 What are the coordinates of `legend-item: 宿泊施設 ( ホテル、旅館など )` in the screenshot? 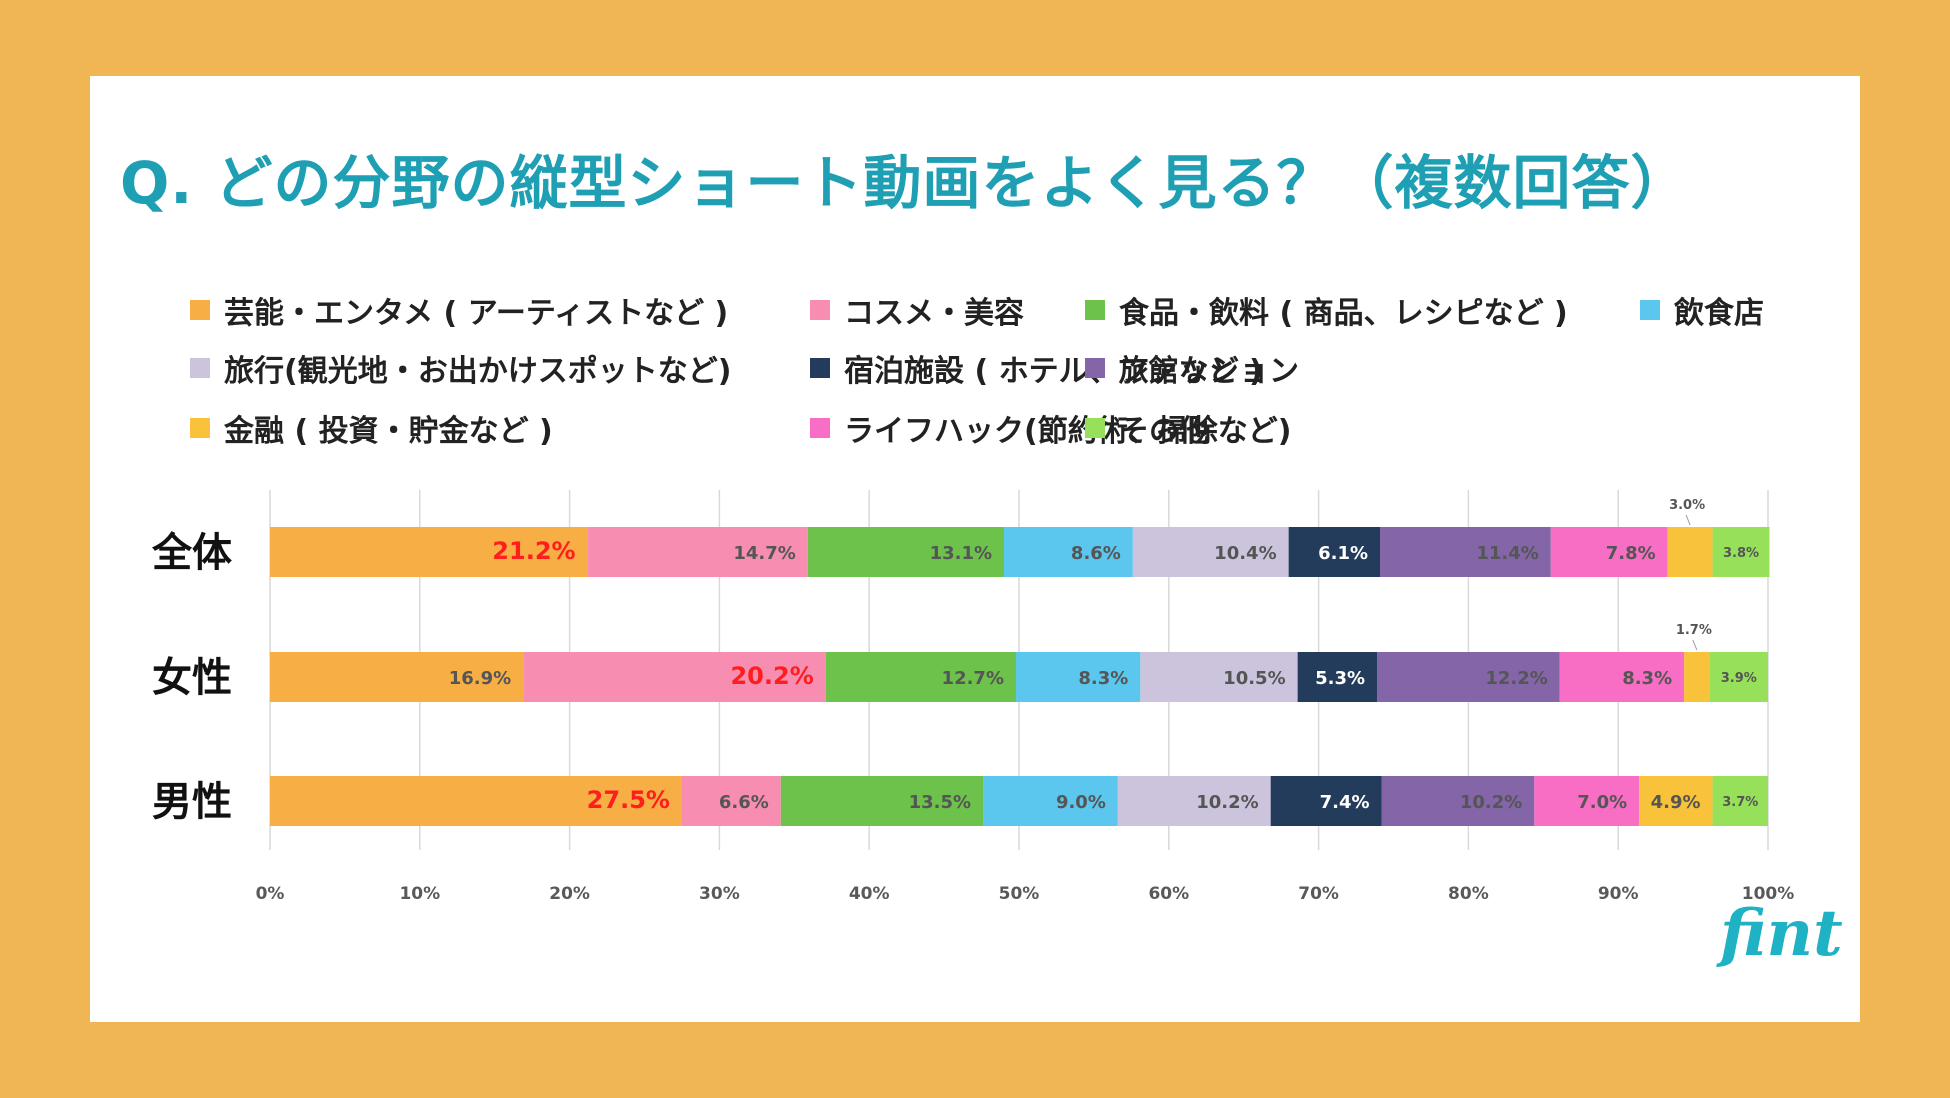 It's located at (1036, 368).